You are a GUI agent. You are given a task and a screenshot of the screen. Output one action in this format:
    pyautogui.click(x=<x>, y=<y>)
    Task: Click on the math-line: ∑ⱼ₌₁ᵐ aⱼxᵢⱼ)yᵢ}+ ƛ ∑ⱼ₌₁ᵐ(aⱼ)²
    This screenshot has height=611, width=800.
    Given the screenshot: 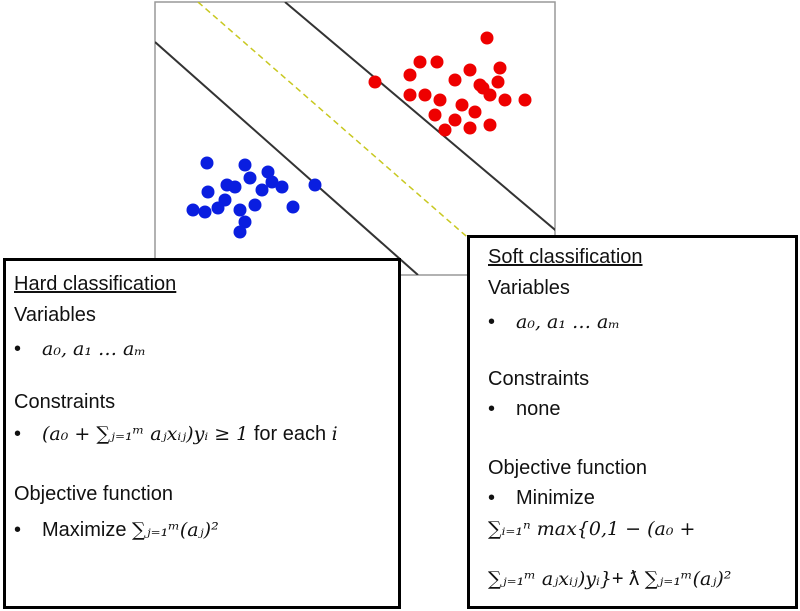 What is the action you would take?
    pyautogui.click(x=609, y=579)
    